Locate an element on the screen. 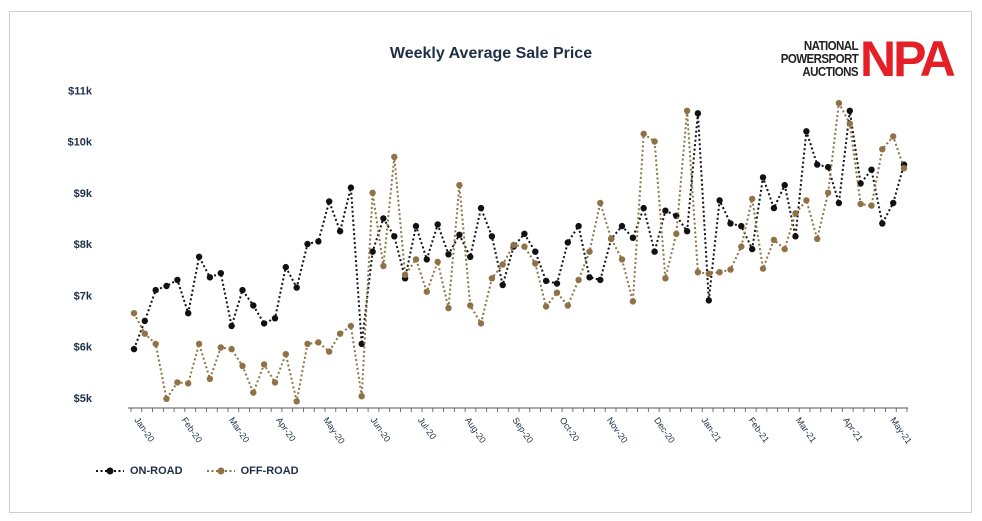 The height and width of the screenshot is (521, 982). x-tick-label: Apr-21 is located at coordinates (853, 429).